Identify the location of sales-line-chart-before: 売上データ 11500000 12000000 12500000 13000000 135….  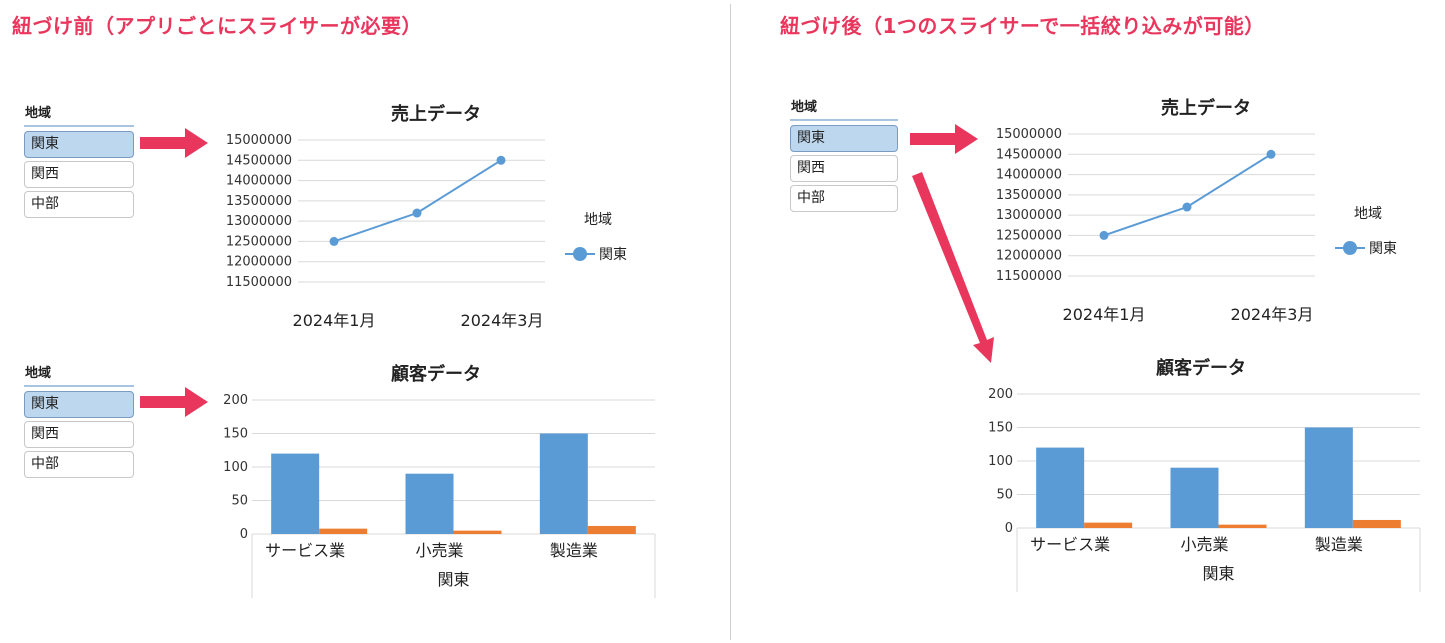
(426, 216).